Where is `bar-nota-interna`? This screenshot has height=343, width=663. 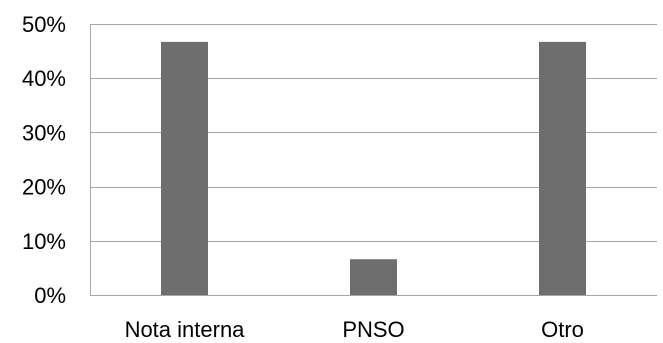
bar-nota-interna is located at coordinates (184, 168).